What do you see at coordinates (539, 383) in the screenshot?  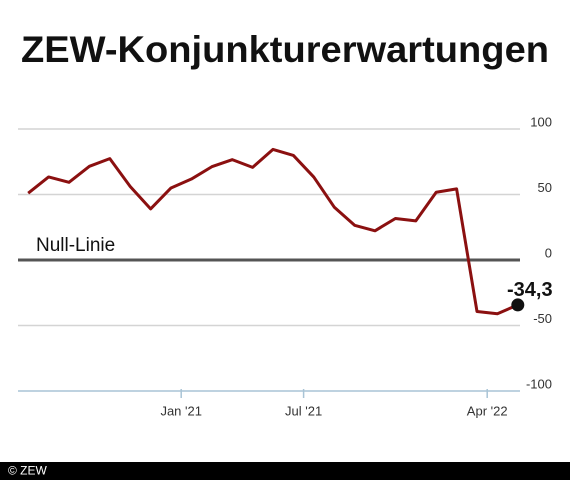 I see `y-tick-label: -100` at bounding box center [539, 383].